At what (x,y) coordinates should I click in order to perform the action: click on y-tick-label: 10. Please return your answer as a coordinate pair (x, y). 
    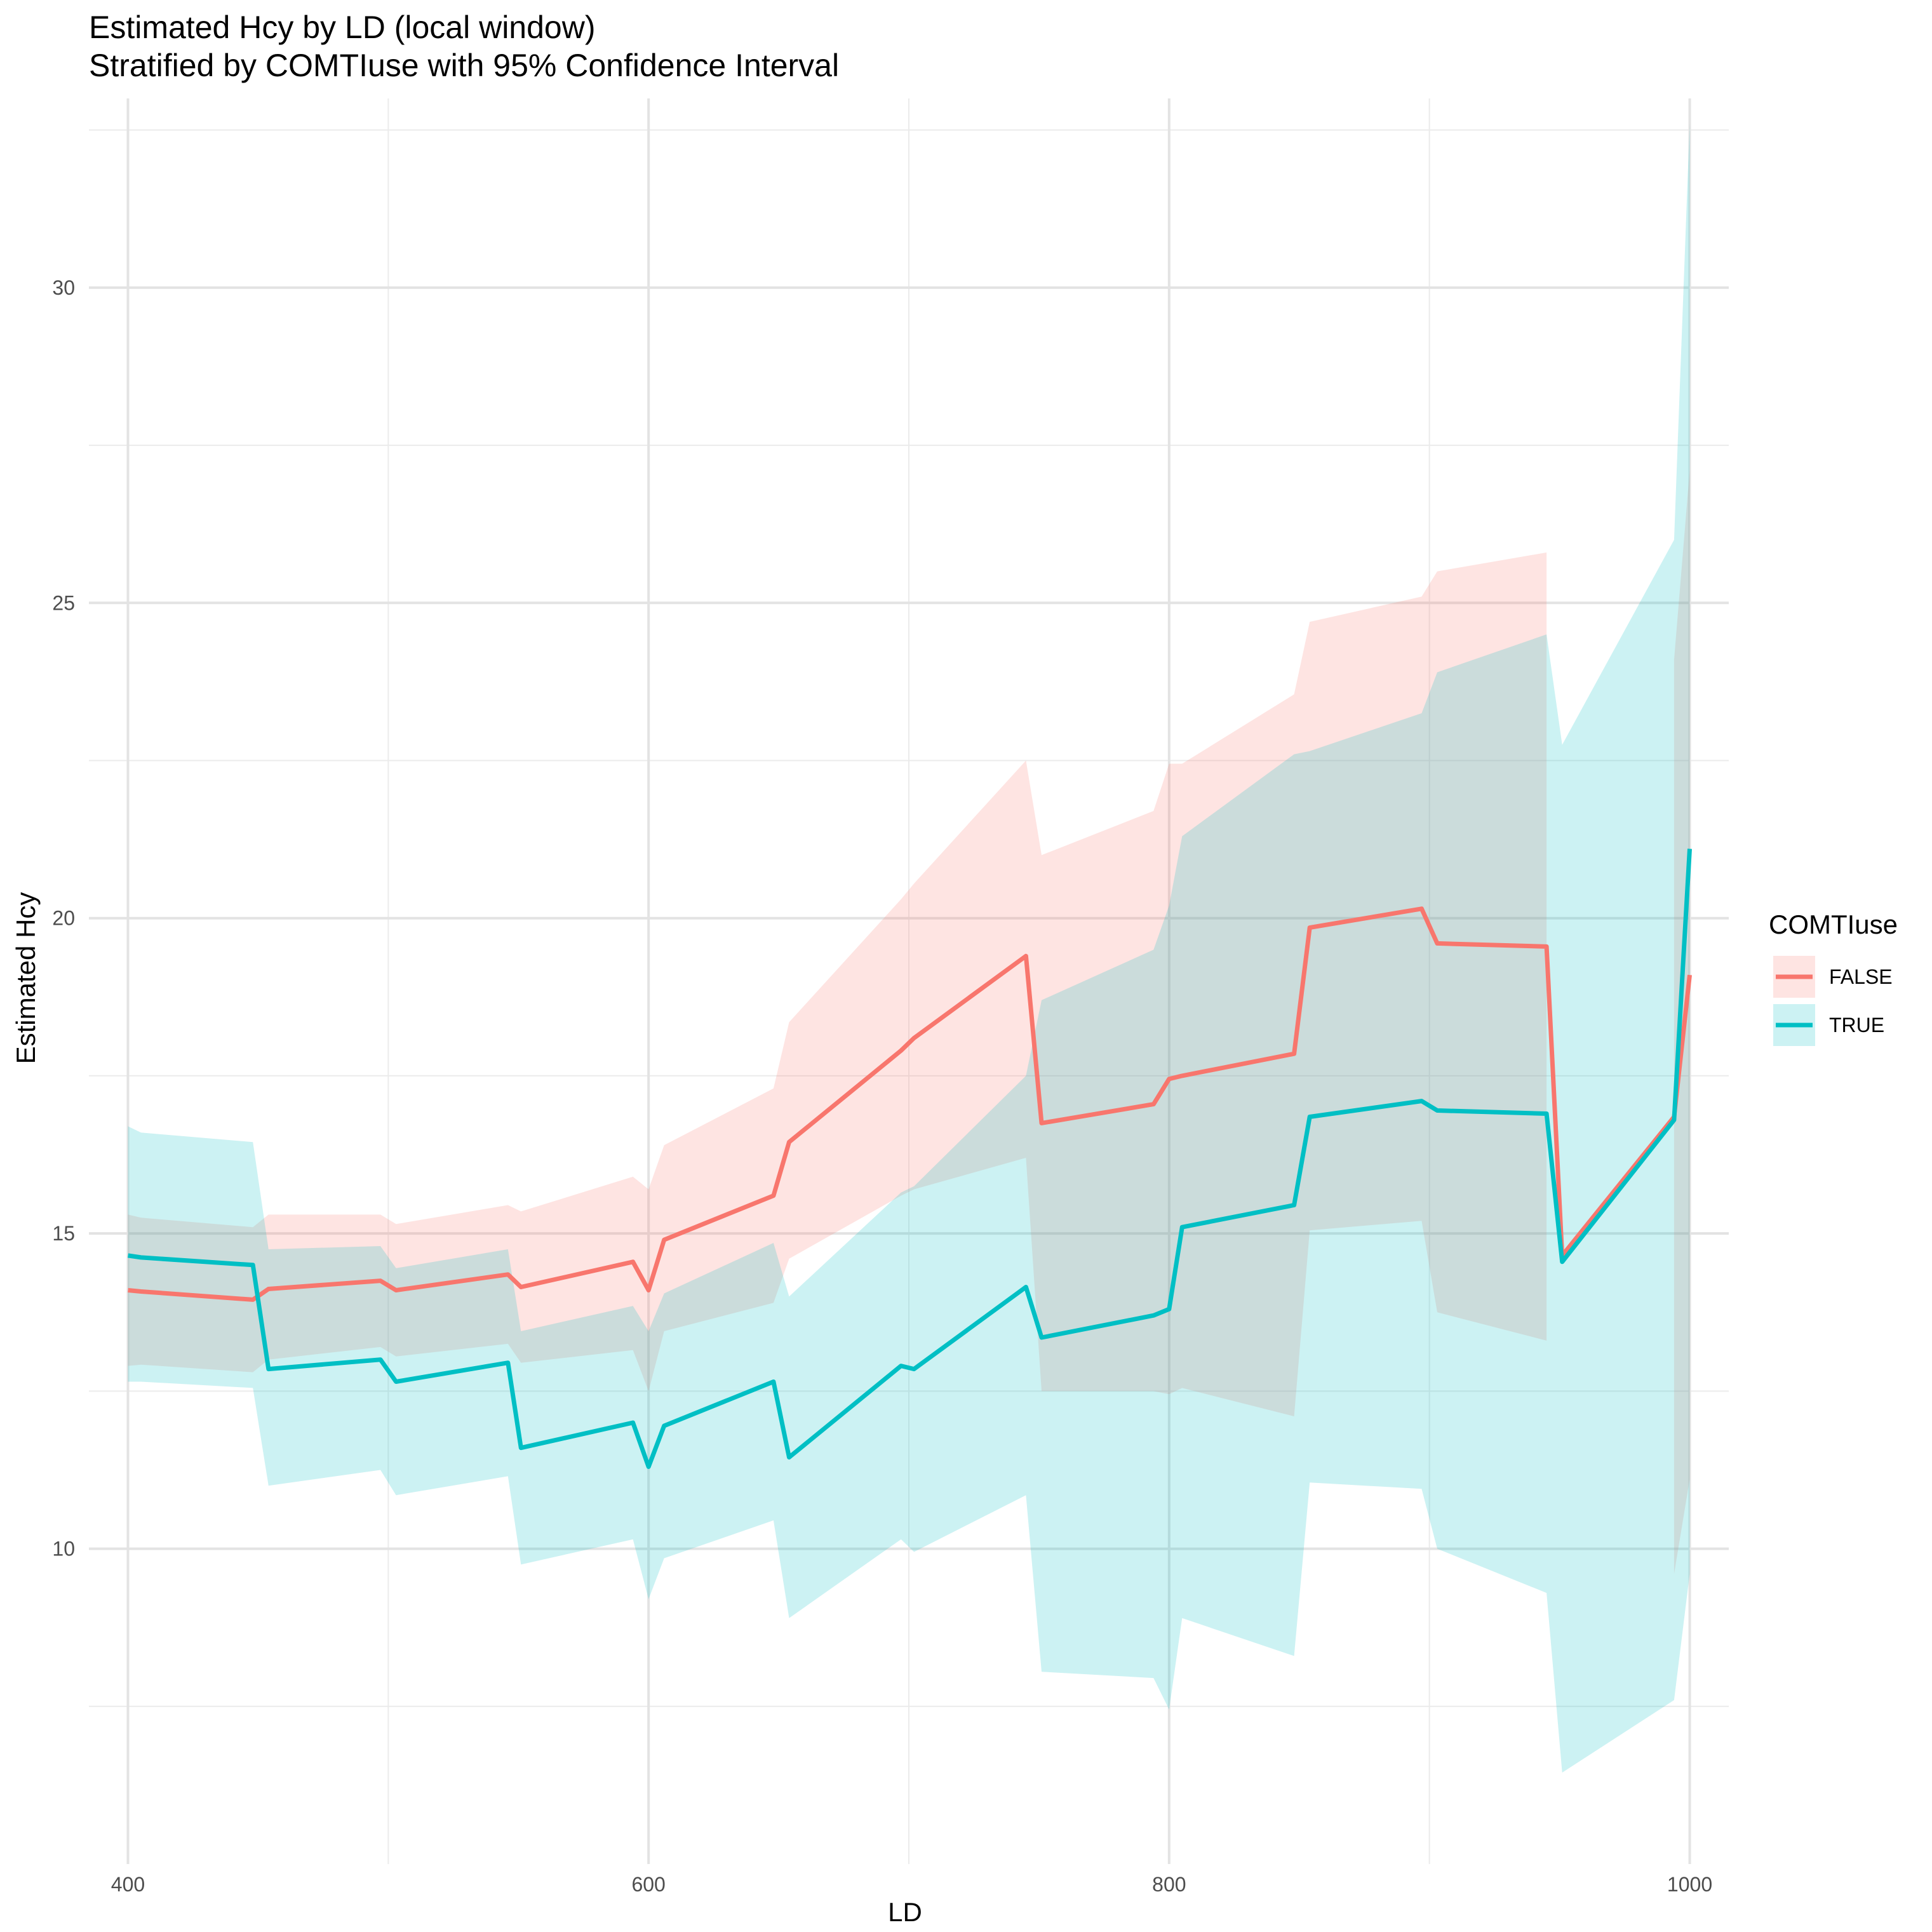
    Looking at the image, I should click on (63, 1549).